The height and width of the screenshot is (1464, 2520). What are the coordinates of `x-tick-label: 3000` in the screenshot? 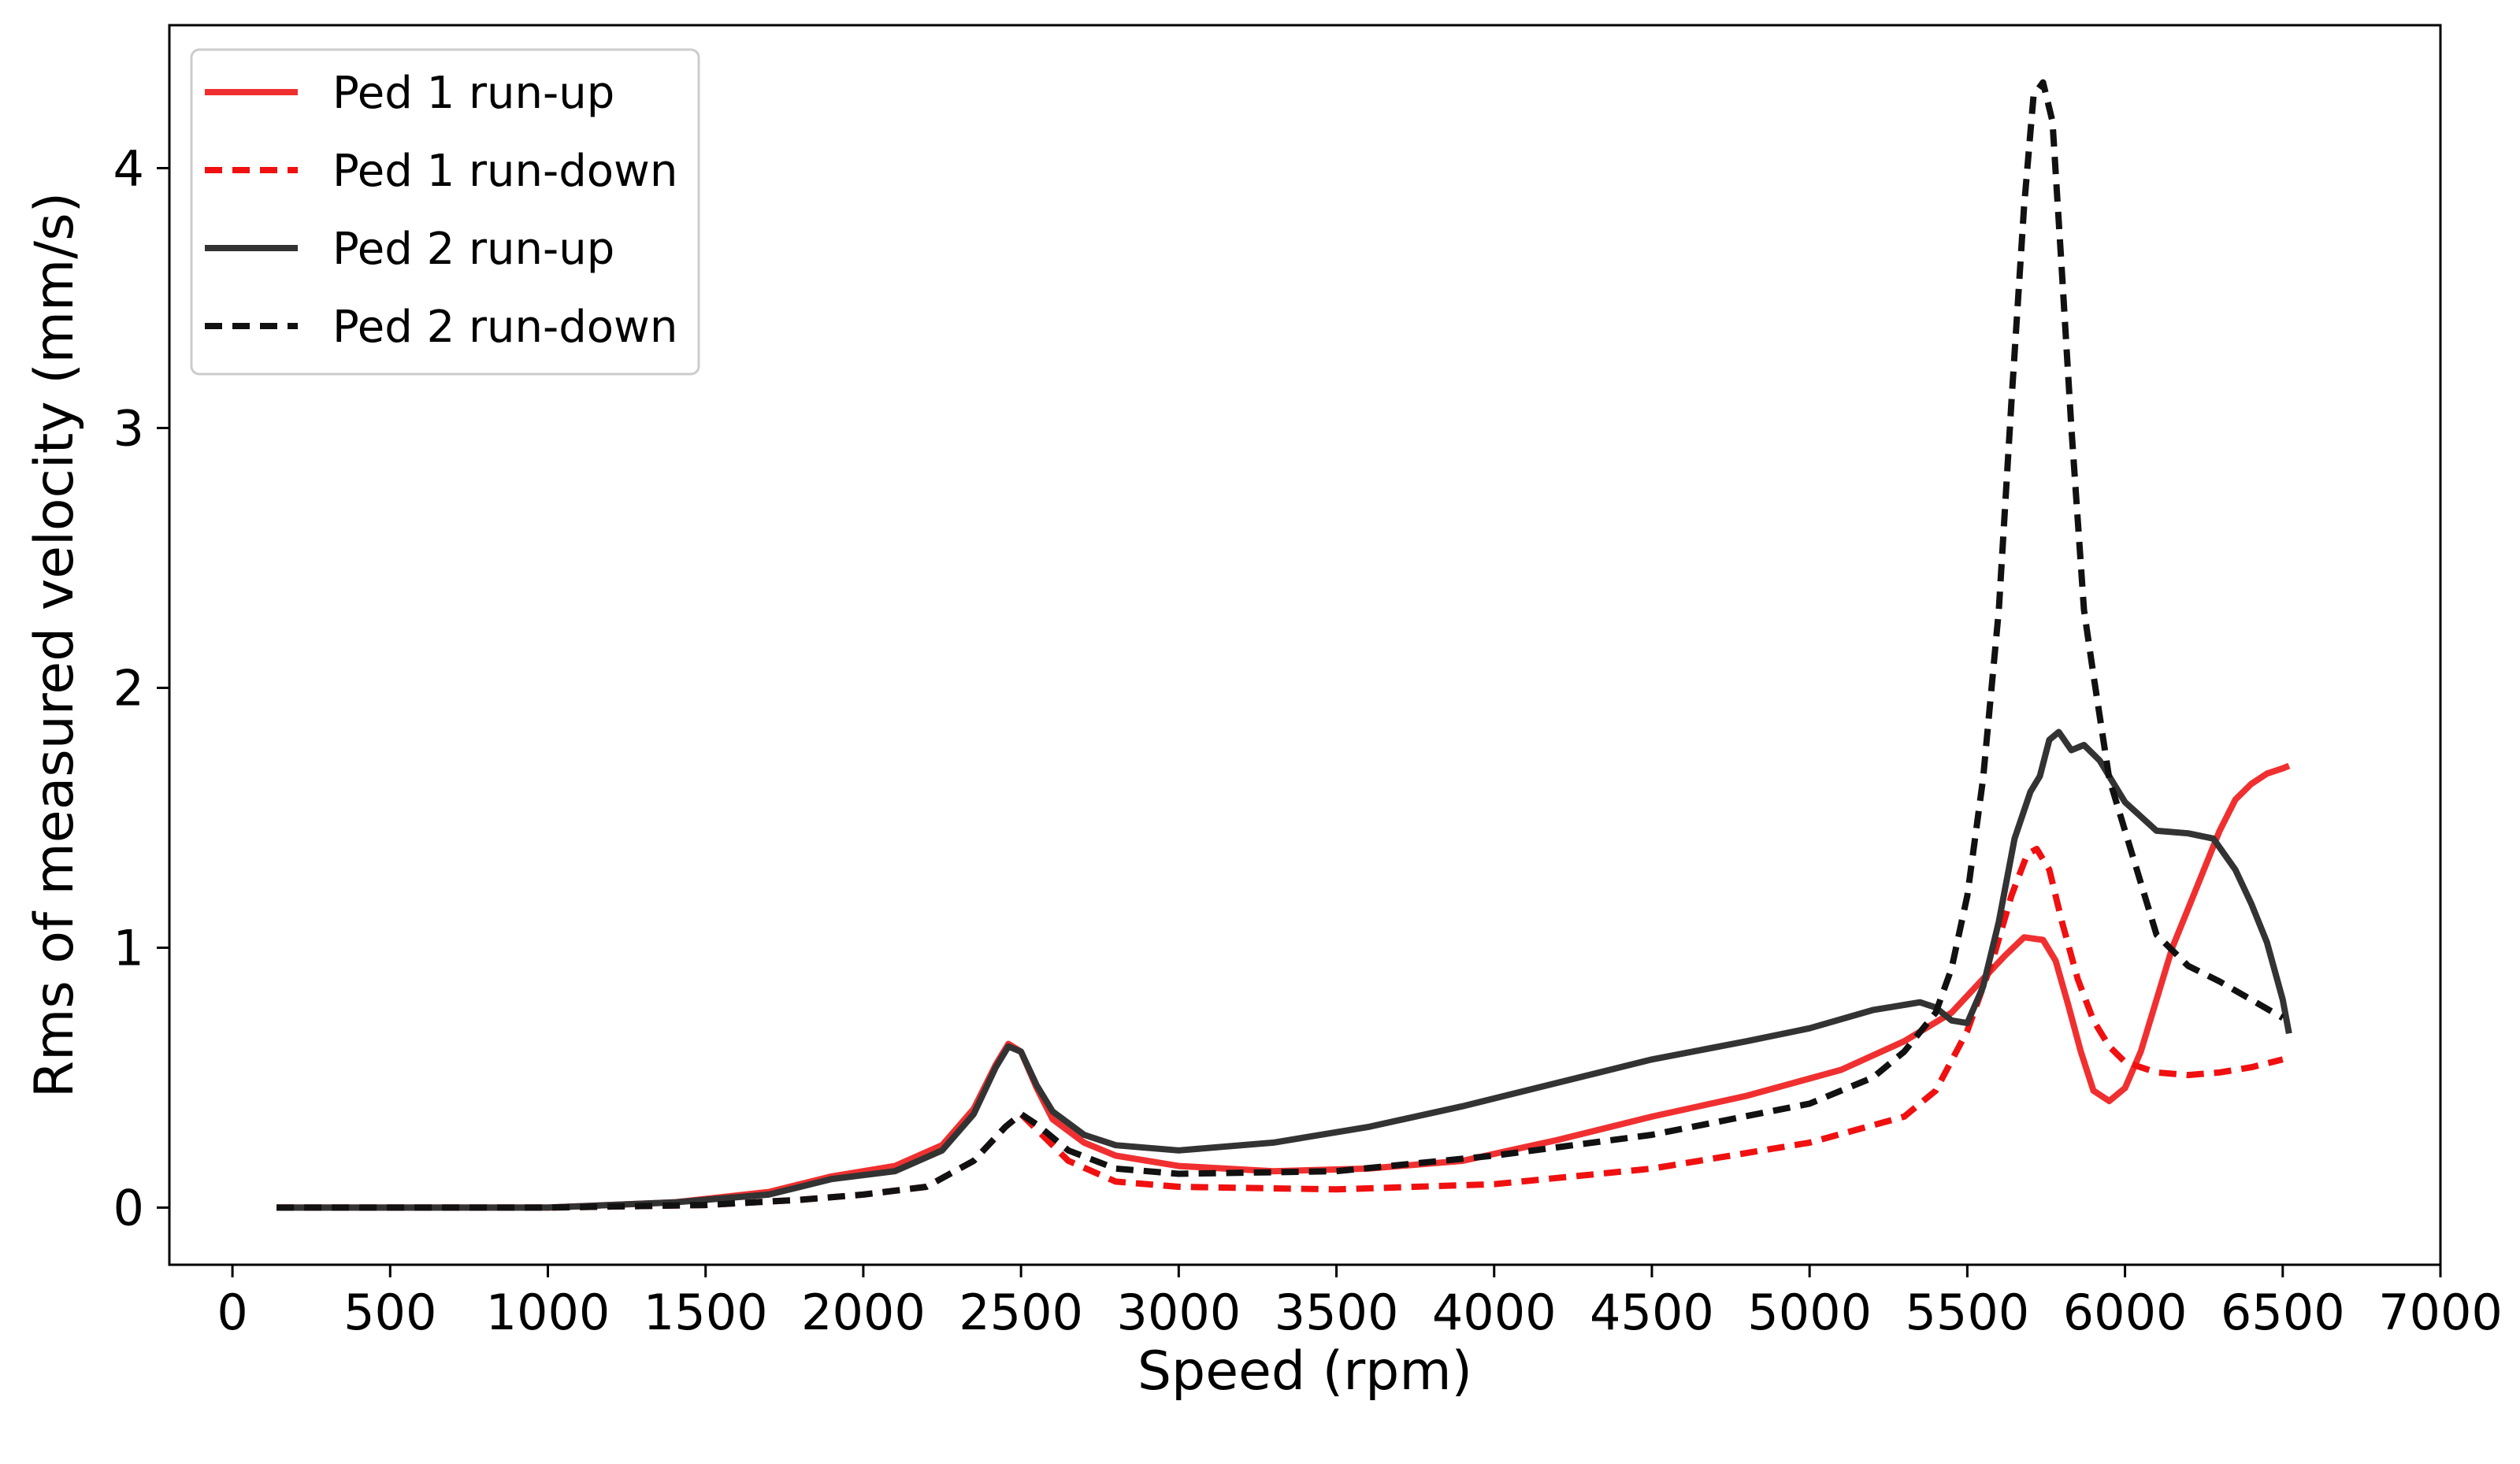 It's located at (1178, 1312).